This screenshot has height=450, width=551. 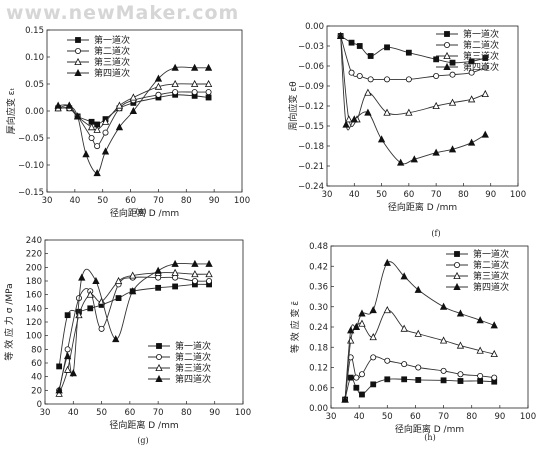 What do you see at coordinates (31, 139) in the screenshot?
I see `y-tick-label: −0.05` at bounding box center [31, 139].